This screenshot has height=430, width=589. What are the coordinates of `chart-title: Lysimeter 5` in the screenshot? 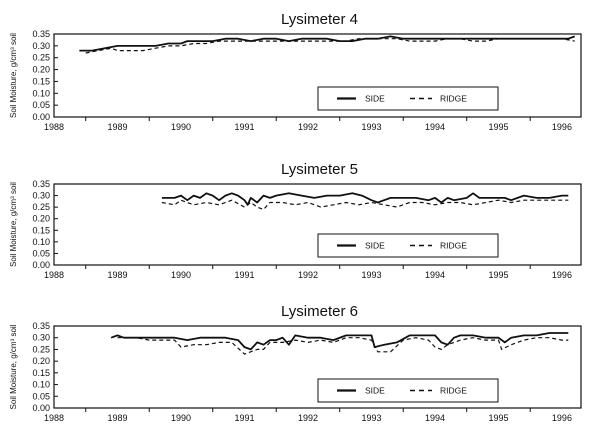 It's located at (319, 169).